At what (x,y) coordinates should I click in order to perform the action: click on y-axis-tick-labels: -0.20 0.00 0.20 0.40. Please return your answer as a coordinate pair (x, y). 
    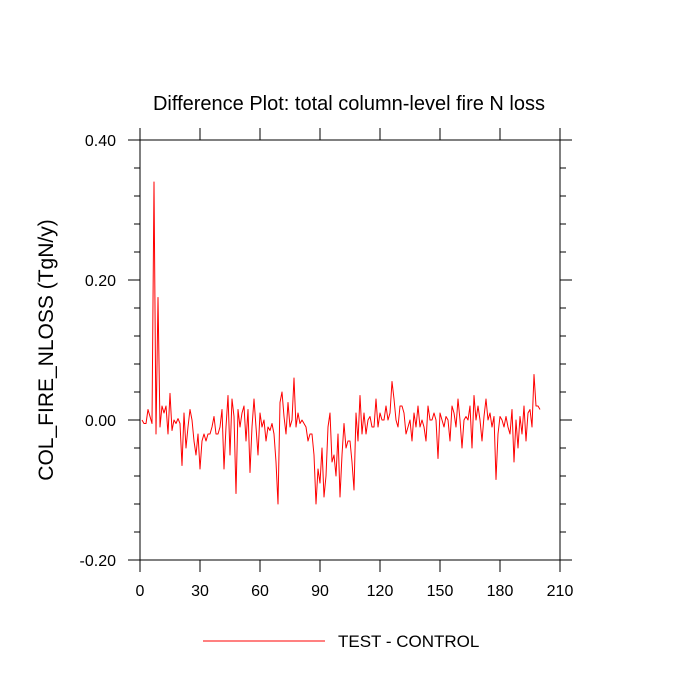
    Looking at the image, I should click on (98, 351).